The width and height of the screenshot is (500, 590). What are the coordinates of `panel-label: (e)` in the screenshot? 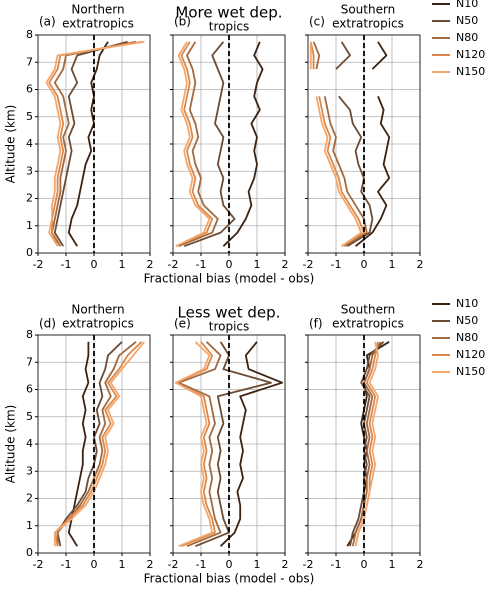 It's located at (182, 324).